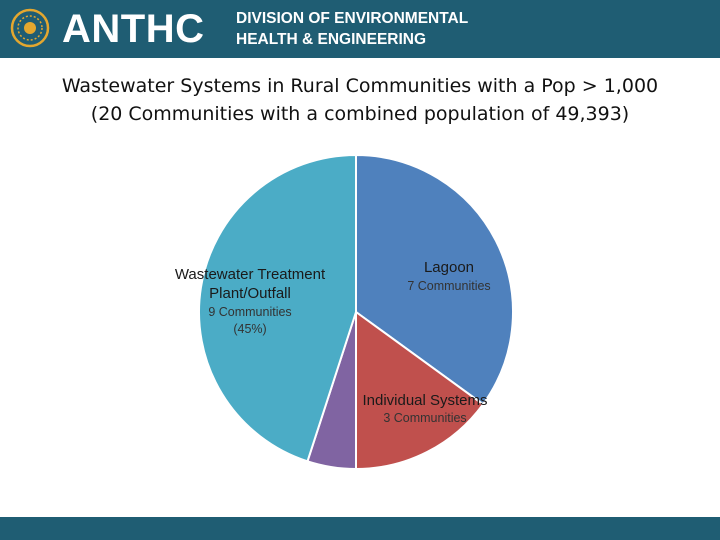 The image size is (720, 540). I want to click on slice-percent-treatment: (45%), so click(249, 329).